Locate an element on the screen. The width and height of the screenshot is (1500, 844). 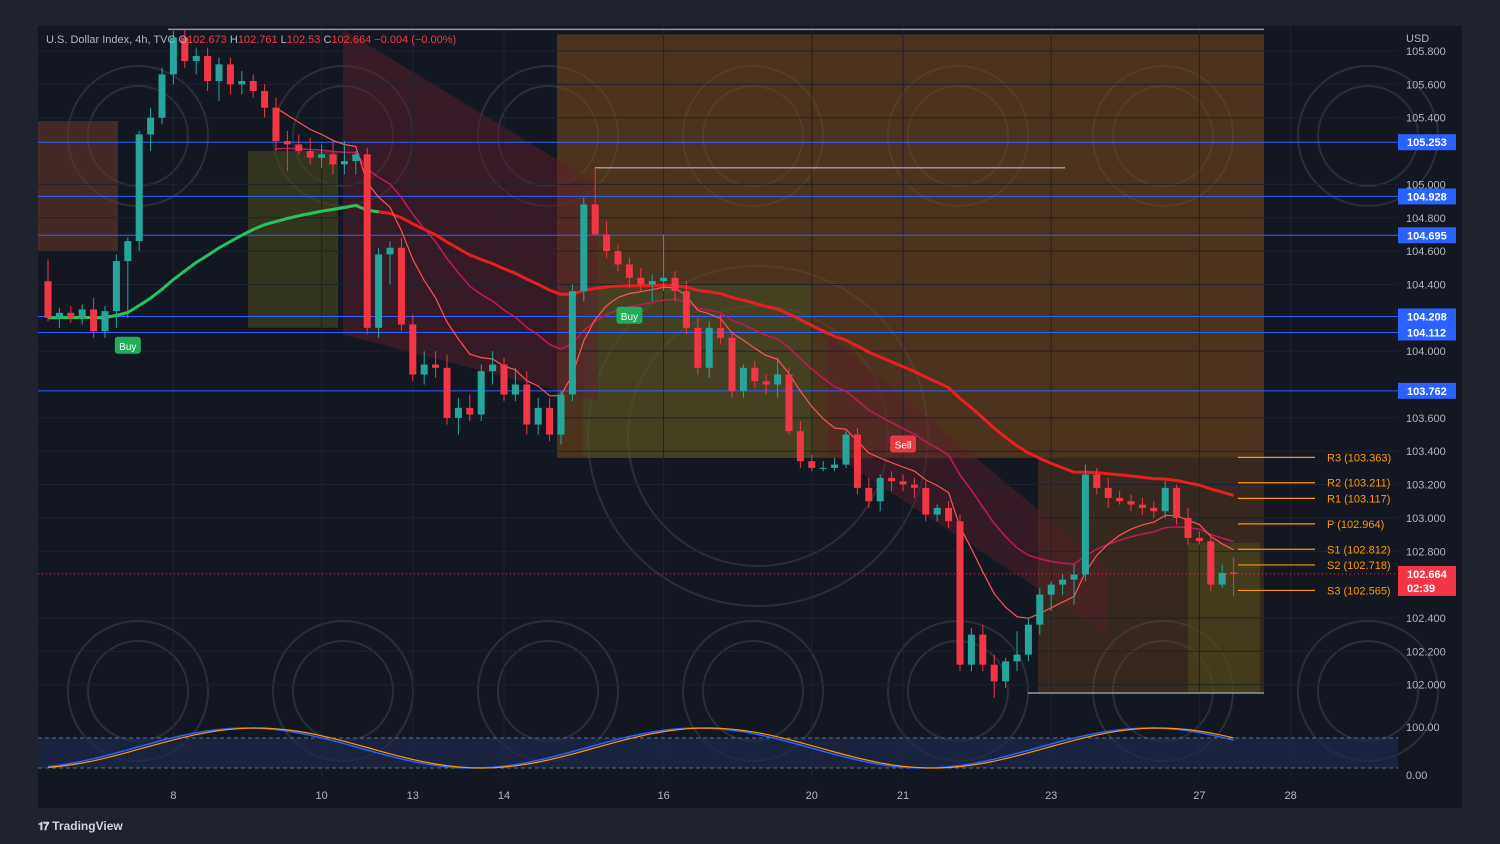
tradingview-logo: 𝟏𝟕 TradingView is located at coordinates (80, 826).